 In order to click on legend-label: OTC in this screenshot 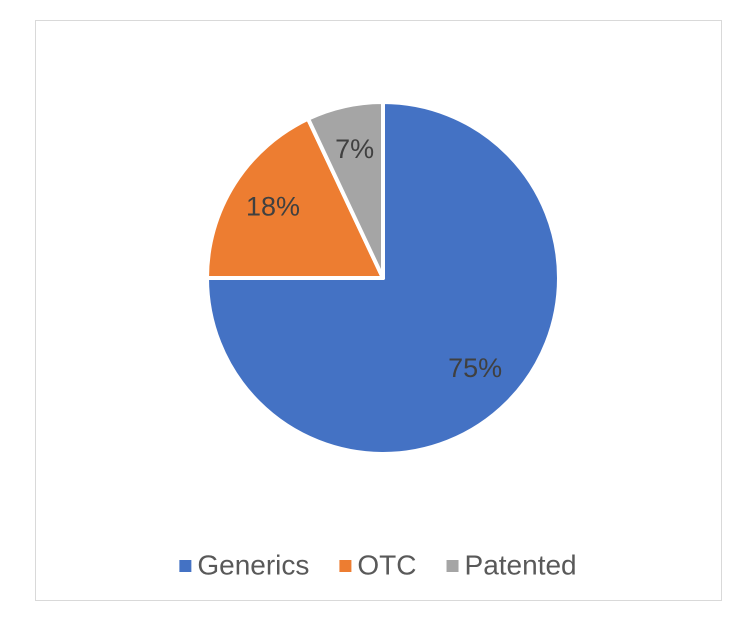, I will do `click(386, 564)`.